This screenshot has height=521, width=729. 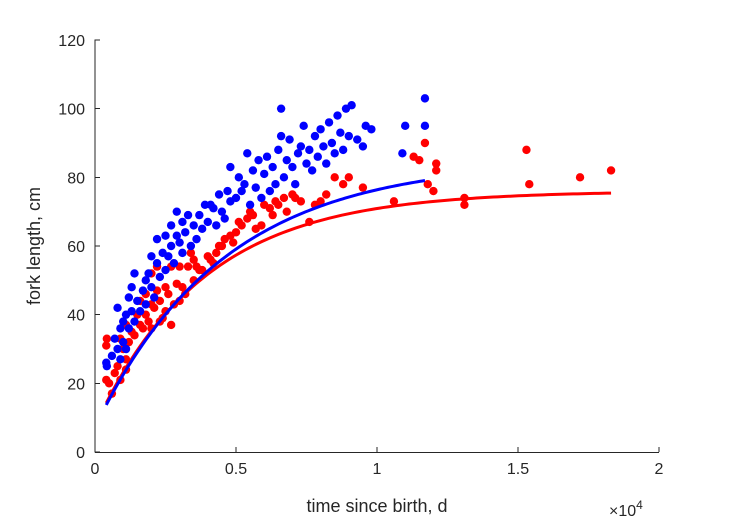 What do you see at coordinates (71, 41) in the screenshot?
I see `y-tick-label: 120` at bounding box center [71, 41].